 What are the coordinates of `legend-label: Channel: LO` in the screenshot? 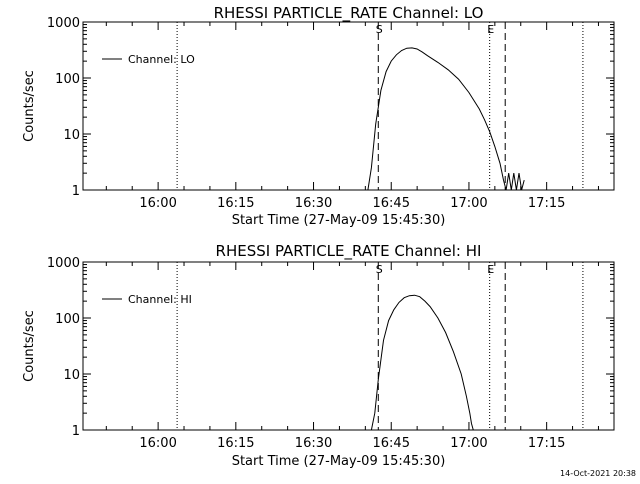 It's located at (161, 59).